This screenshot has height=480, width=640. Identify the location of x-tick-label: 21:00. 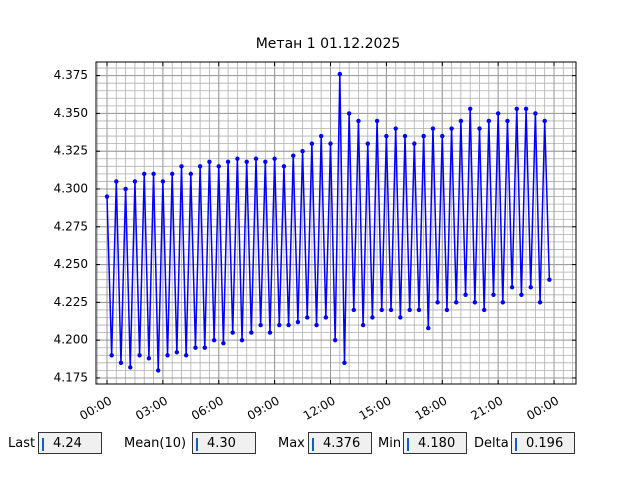
(486, 408).